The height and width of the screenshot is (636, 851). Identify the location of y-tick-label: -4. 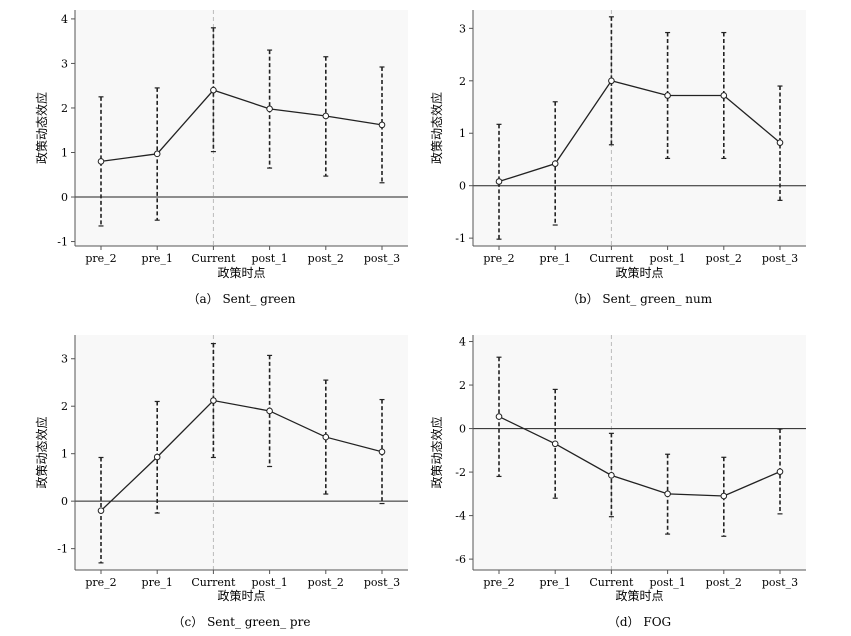
(460, 516).